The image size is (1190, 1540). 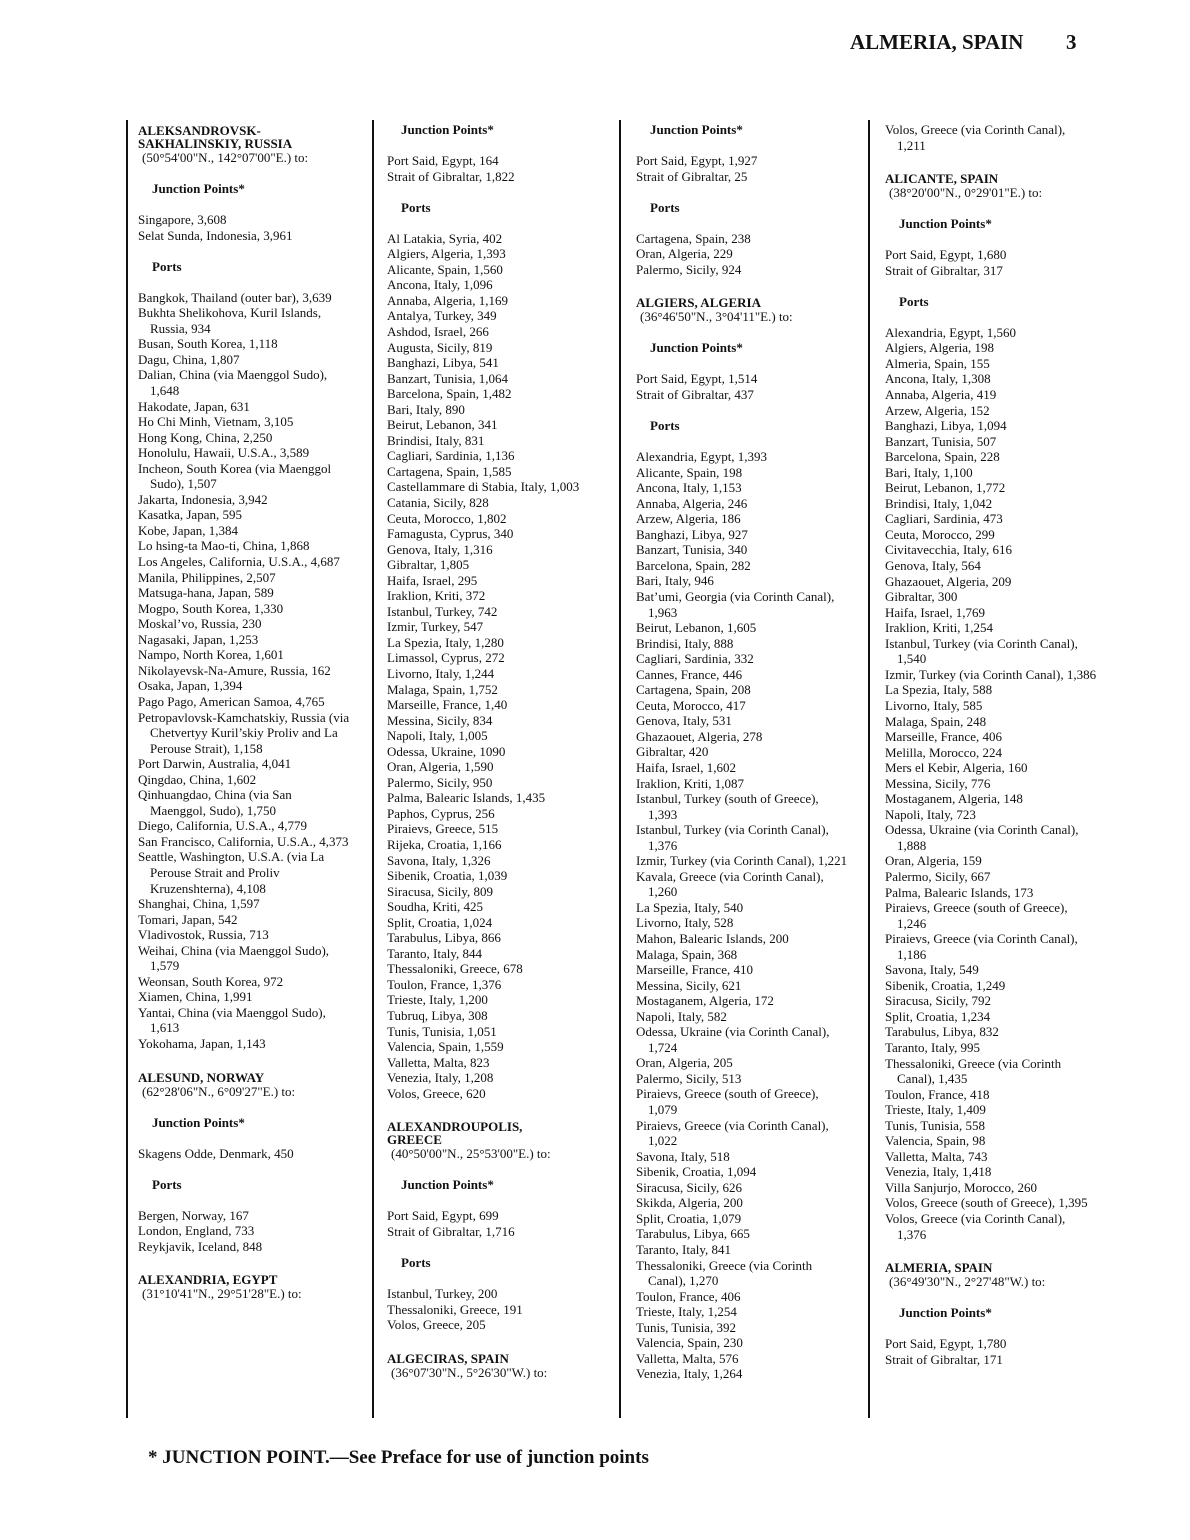 I want to click on distance-entry: Taranto, Italy, 841, so click(x=683, y=1249).